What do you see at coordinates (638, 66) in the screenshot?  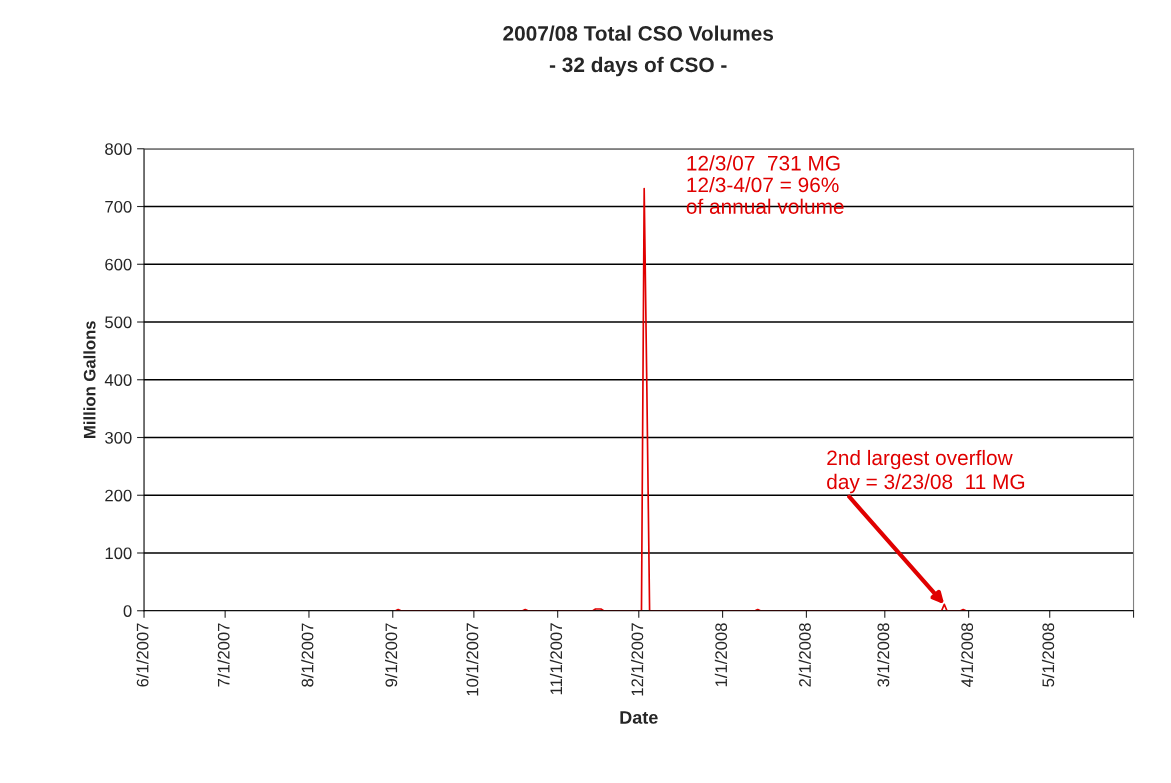 I see `chart-subtitle: - 32 days of CSO -` at bounding box center [638, 66].